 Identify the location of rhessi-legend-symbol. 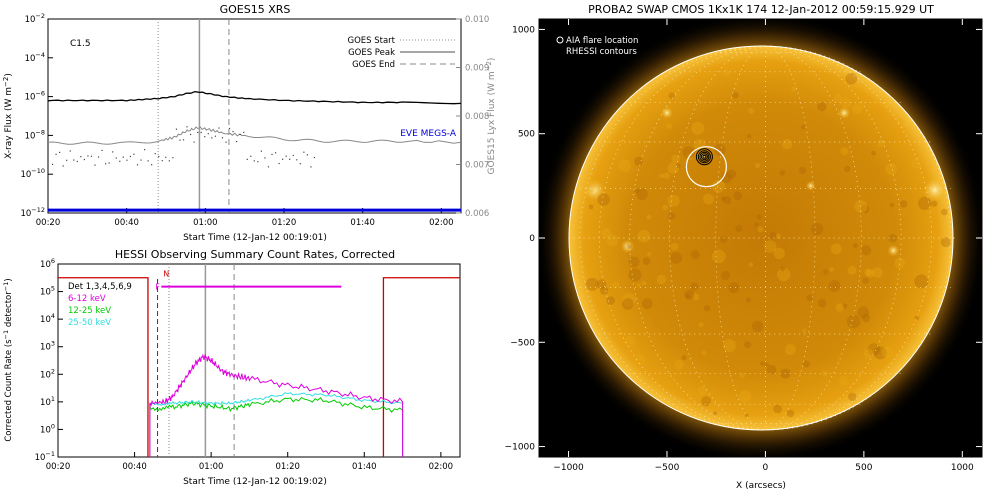
(560, 51).